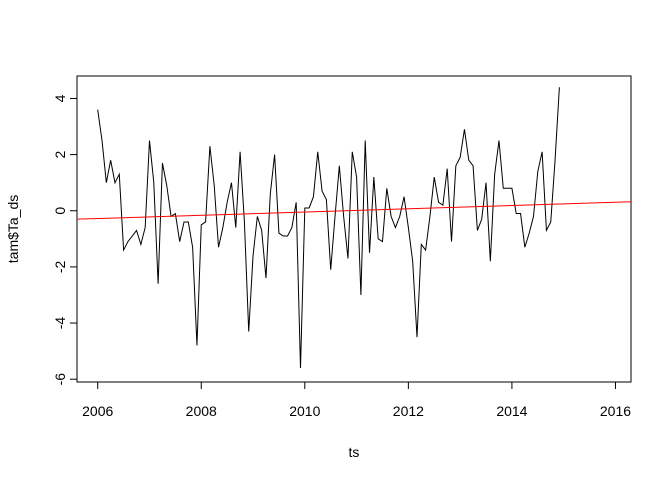 The image size is (672, 480). What do you see at coordinates (60, 98) in the screenshot?
I see `y-tick-label: 4` at bounding box center [60, 98].